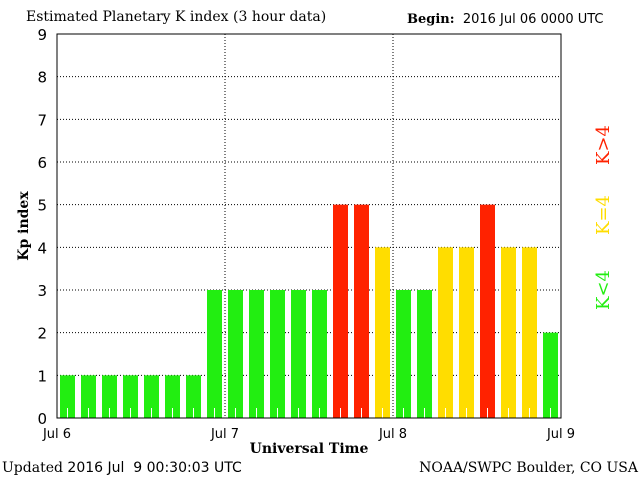 The height and width of the screenshot is (480, 640). Describe the element at coordinates (42, 419) in the screenshot. I see `y-tick-label: 0` at that location.